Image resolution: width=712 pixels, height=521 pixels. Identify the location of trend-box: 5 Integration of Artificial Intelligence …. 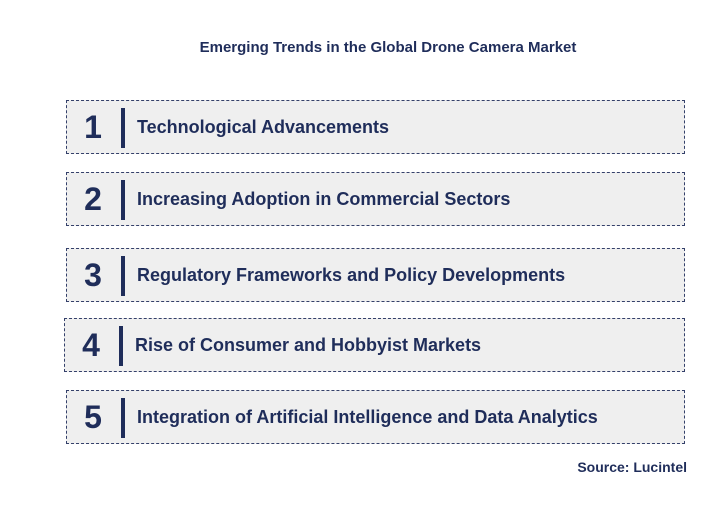
(375, 417).